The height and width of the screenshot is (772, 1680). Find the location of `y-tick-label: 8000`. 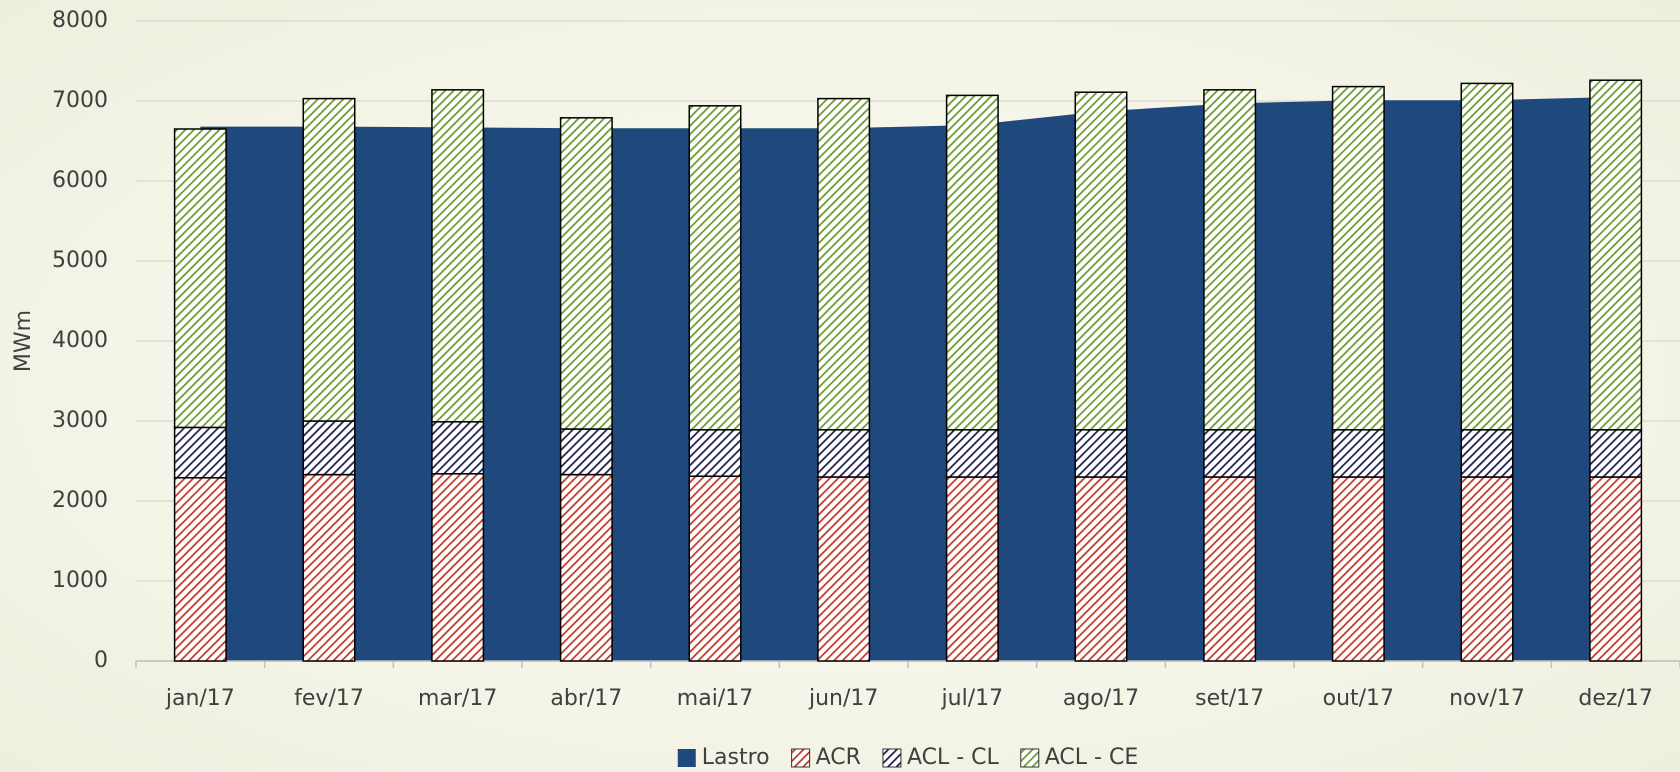

y-tick-label: 8000 is located at coordinates (80, 20).